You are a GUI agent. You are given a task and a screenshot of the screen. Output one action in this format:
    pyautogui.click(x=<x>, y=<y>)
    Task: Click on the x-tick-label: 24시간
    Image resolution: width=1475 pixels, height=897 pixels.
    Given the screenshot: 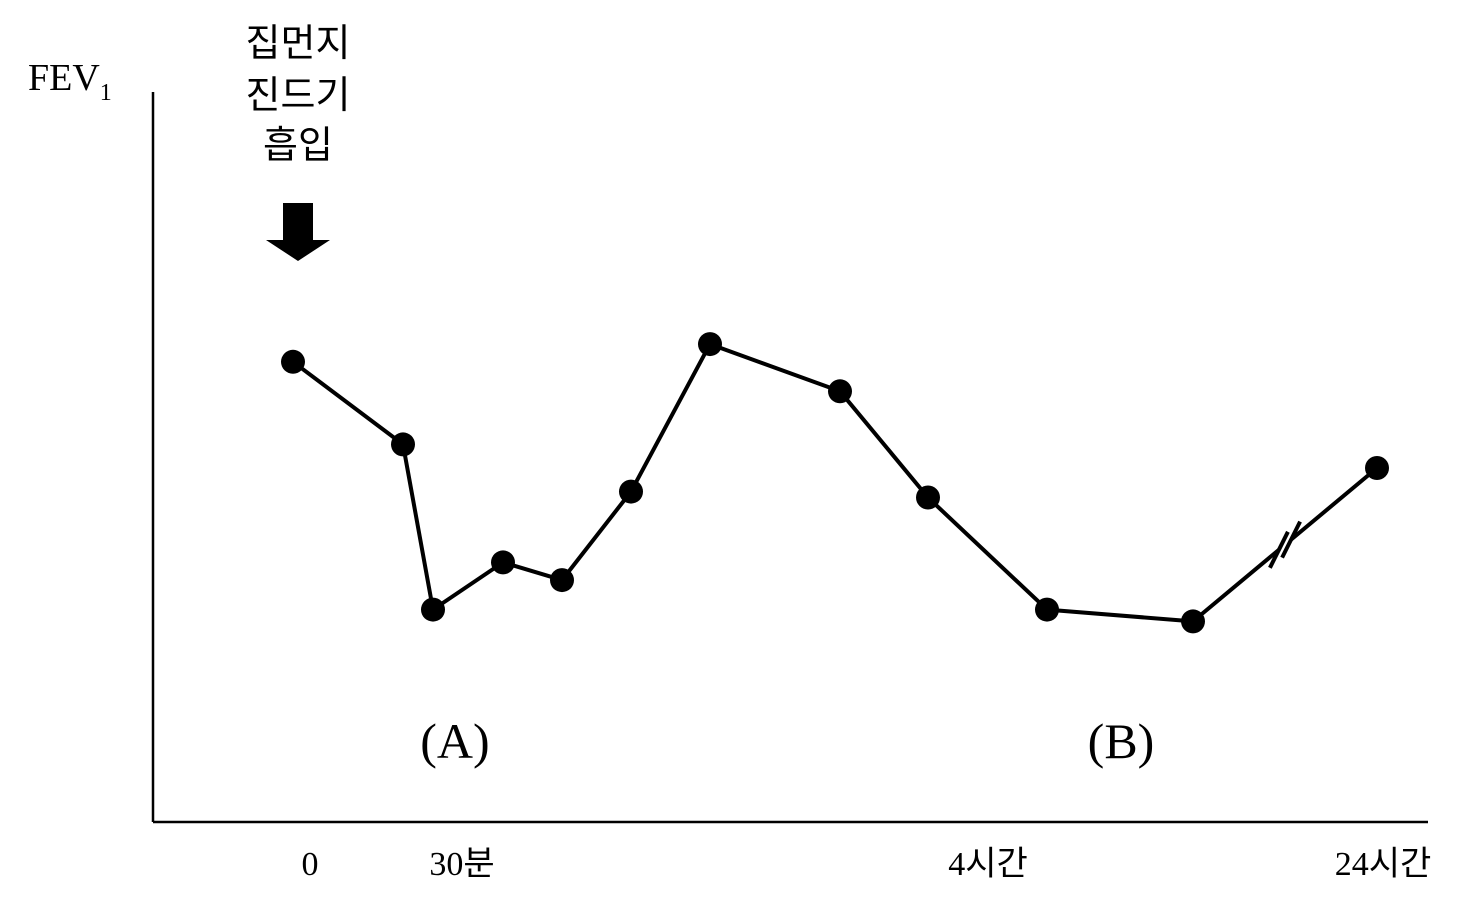 What is the action you would take?
    pyautogui.click(x=1383, y=864)
    